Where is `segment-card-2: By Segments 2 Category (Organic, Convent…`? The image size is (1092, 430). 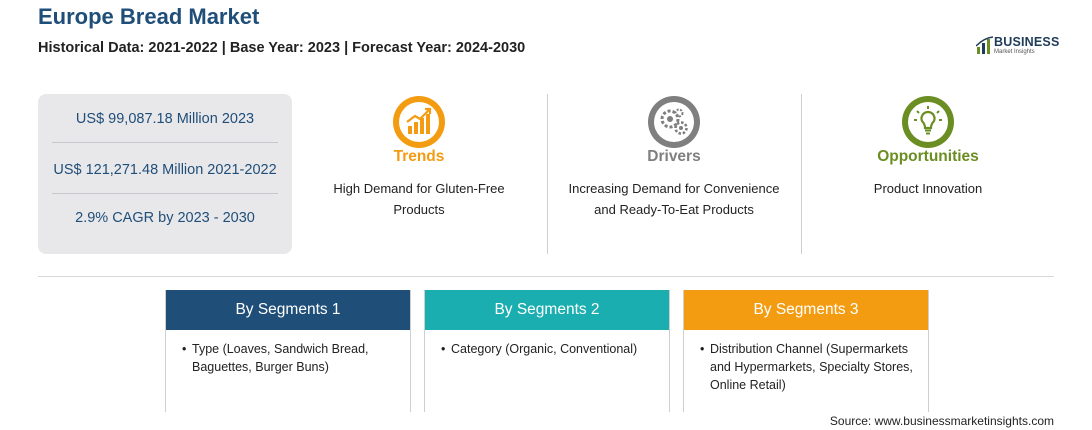
segment-card-2: By Segments 2 Category (Organic, Convent… is located at coordinates (547, 351).